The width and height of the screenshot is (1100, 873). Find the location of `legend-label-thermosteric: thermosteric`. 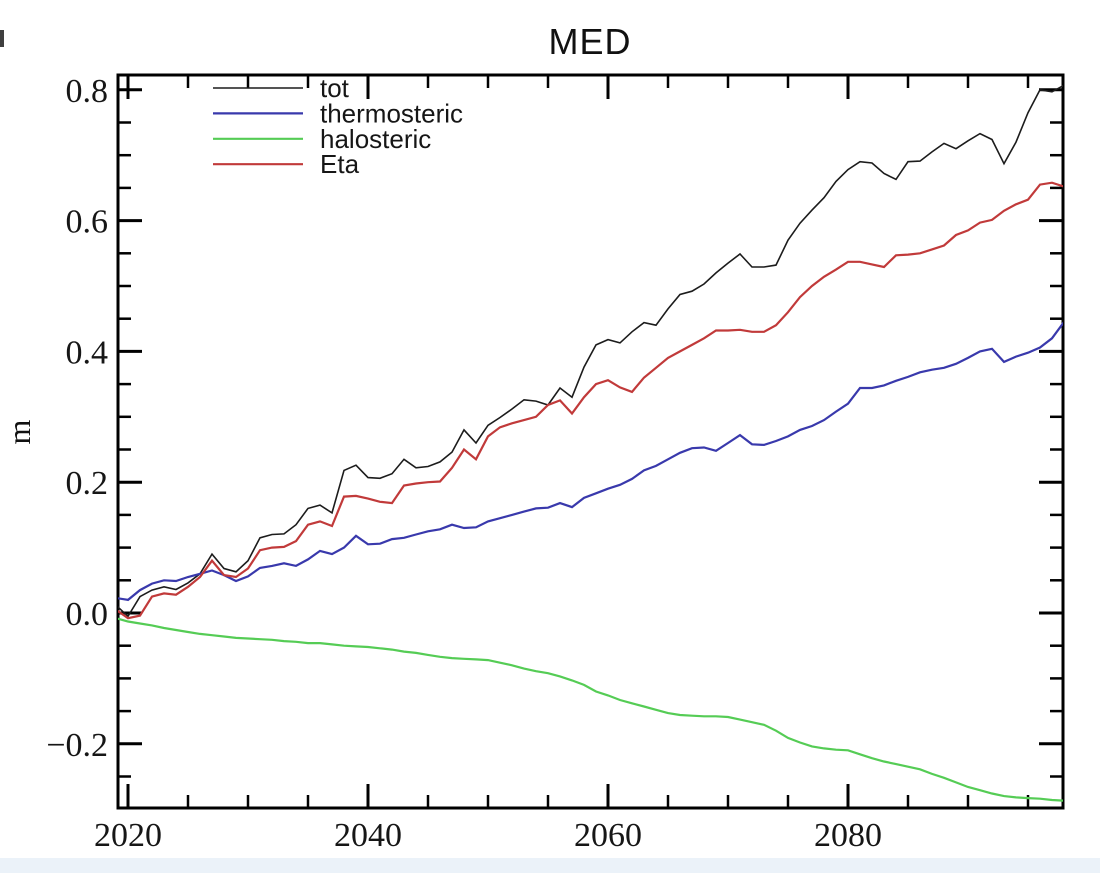

legend-label-thermosteric: thermosteric is located at coordinates (391, 113).